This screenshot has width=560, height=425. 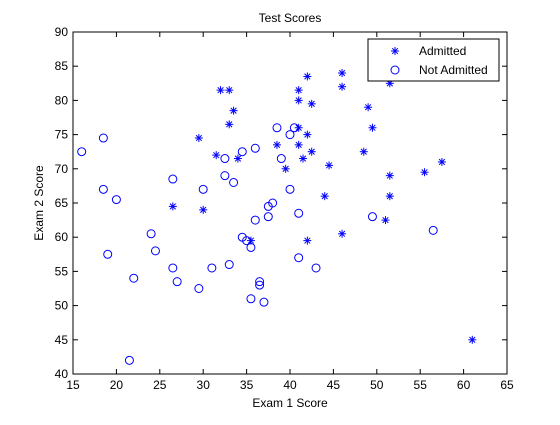 I want to click on x-tick-label: 40, so click(x=290, y=385).